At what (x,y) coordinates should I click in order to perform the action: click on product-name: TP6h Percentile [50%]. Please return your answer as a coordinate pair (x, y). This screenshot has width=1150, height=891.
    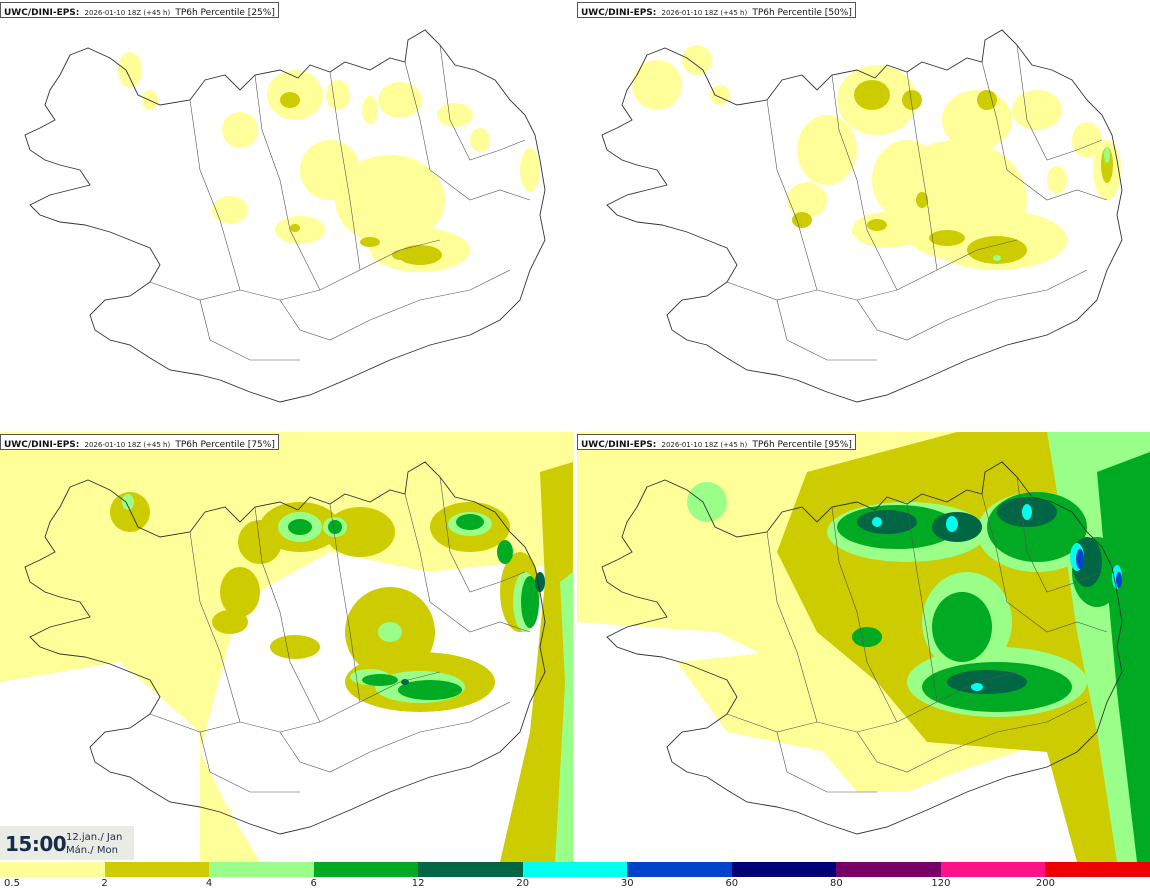
    Looking at the image, I should click on (802, 13).